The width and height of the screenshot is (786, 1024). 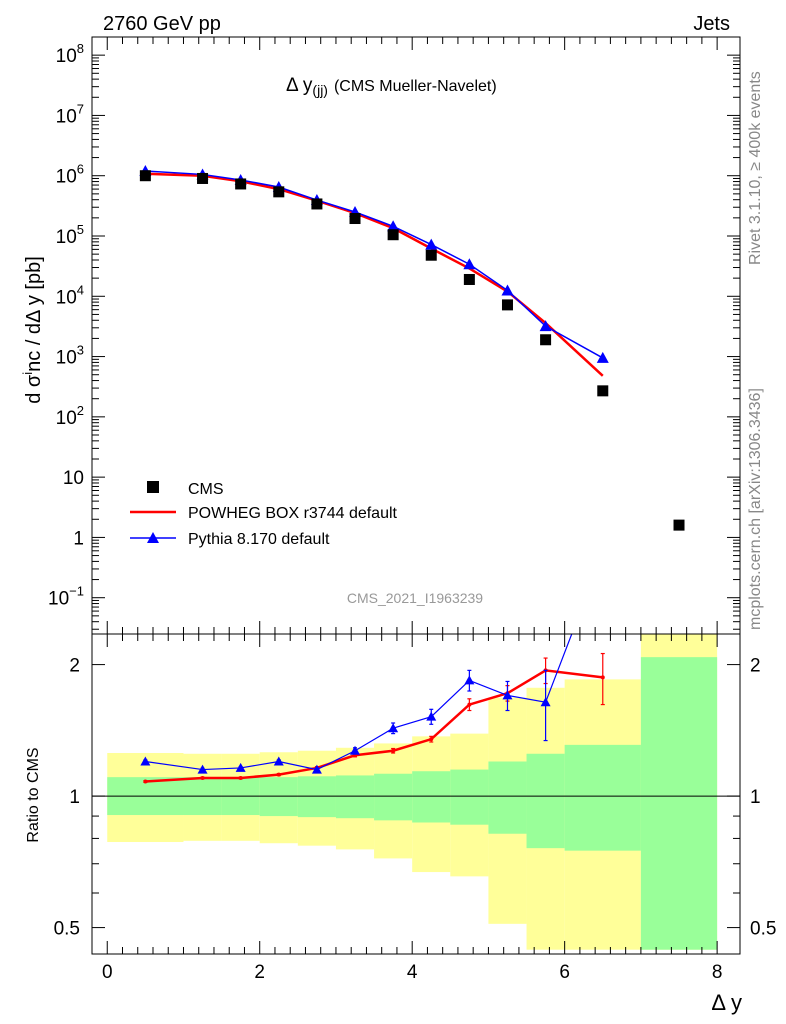 What do you see at coordinates (755, 509) in the screenshot?
I see `source-label: mcplots.cern.ch [arXiv:1306.3436]` at bounding box center [755, 509].